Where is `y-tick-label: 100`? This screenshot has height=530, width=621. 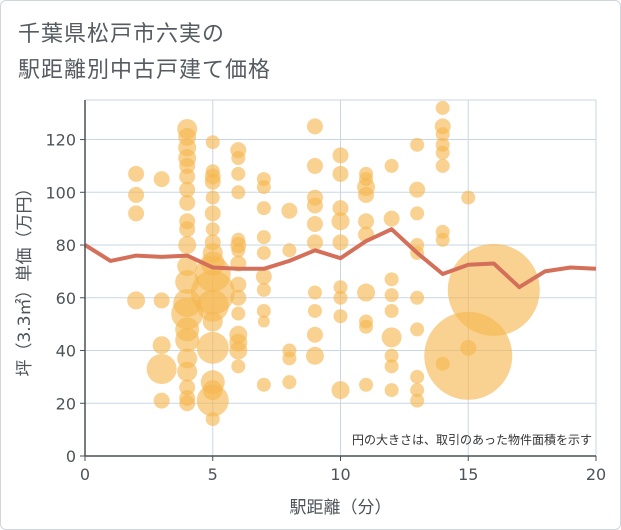 y-tick-label: 100 is located at coordinates (60, 192).